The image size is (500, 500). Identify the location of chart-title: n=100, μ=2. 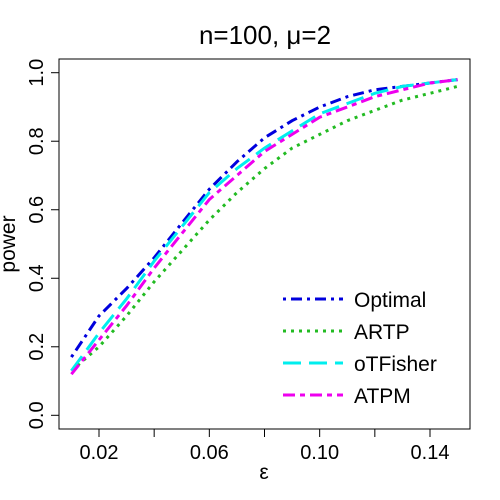
(265, 35).